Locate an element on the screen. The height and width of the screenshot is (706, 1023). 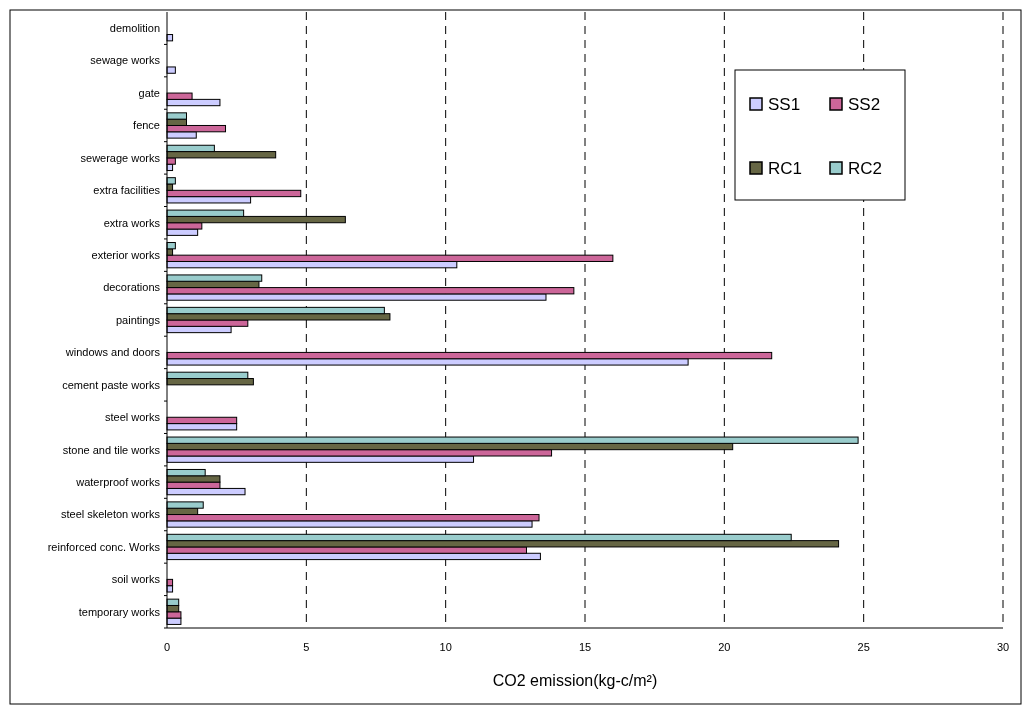
x-tick-label: 0 is located at coordinates (167, 647).